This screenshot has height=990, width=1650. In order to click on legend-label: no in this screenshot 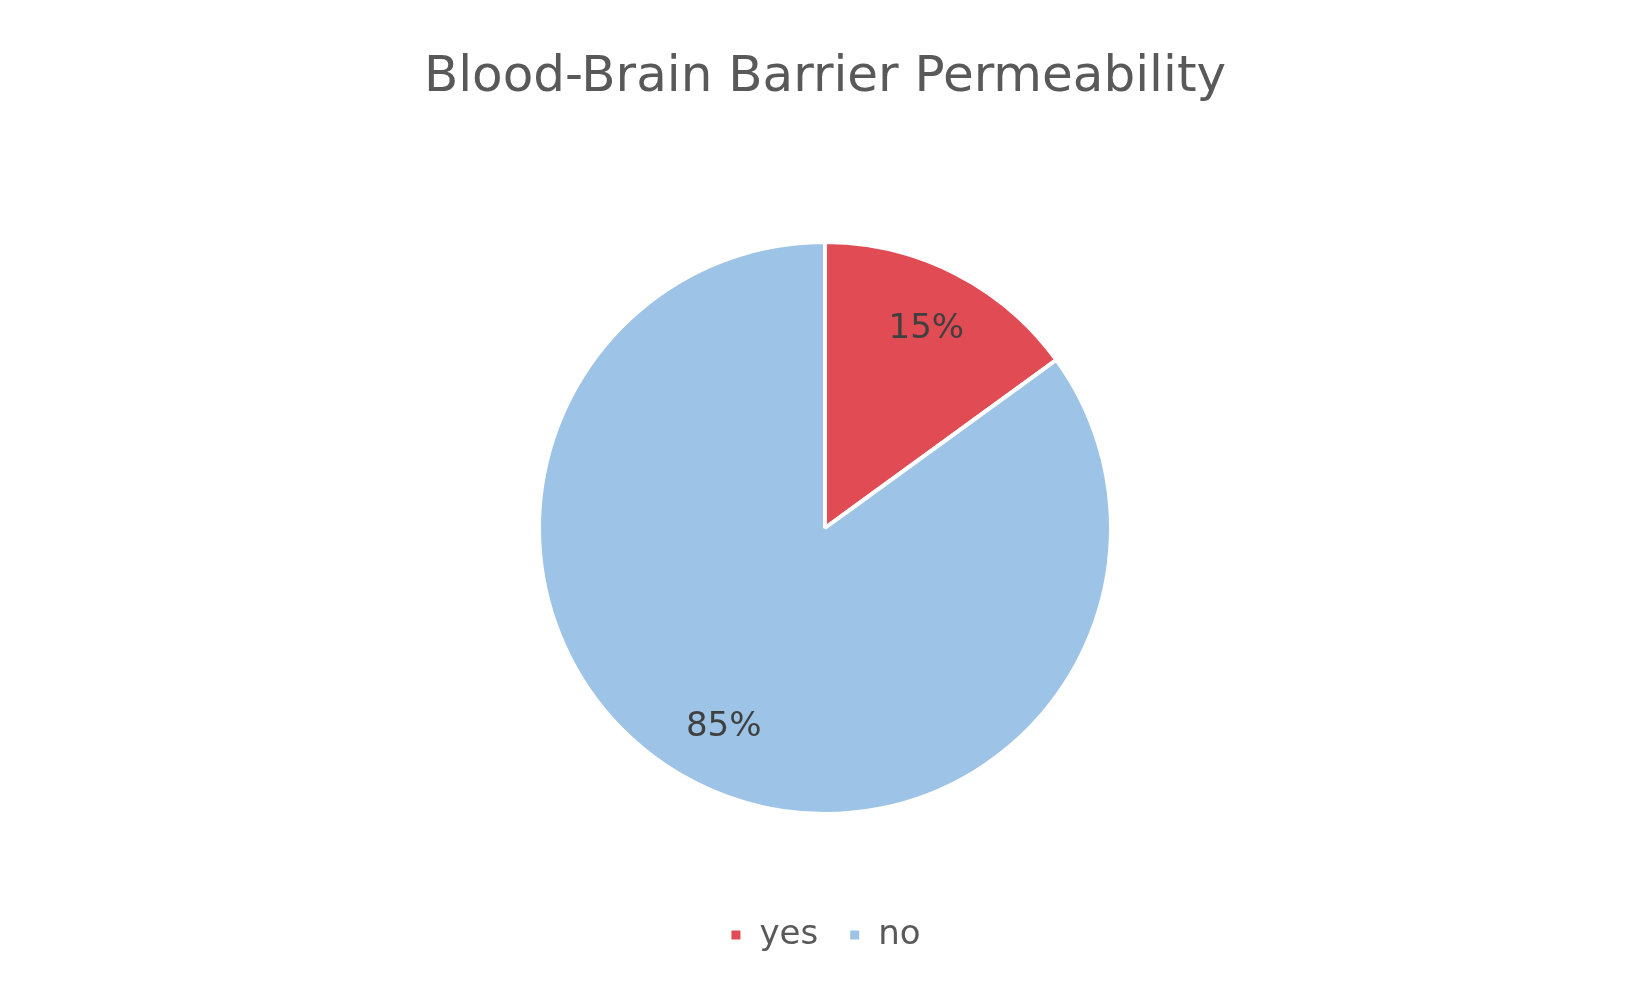, I will do `click(899, 931)`.